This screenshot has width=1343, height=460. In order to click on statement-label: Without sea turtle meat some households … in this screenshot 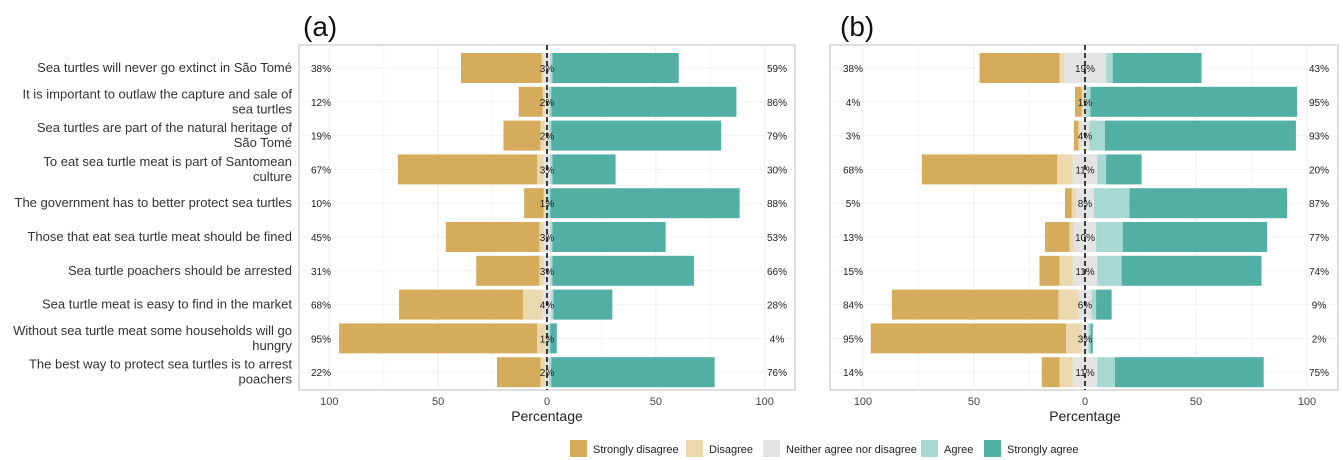, I will do `click(152, 330)`.